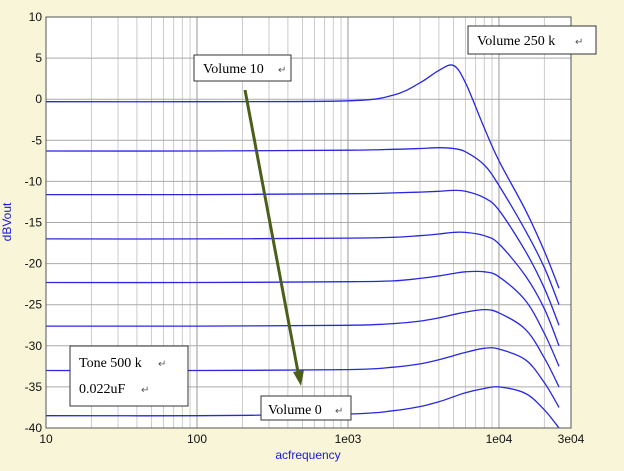 The width and height of the screenshot is (624, 471). Describe the element at coordinates (7, 221) in the screenshot. I see `y-axis-title: dBVout` at that location.